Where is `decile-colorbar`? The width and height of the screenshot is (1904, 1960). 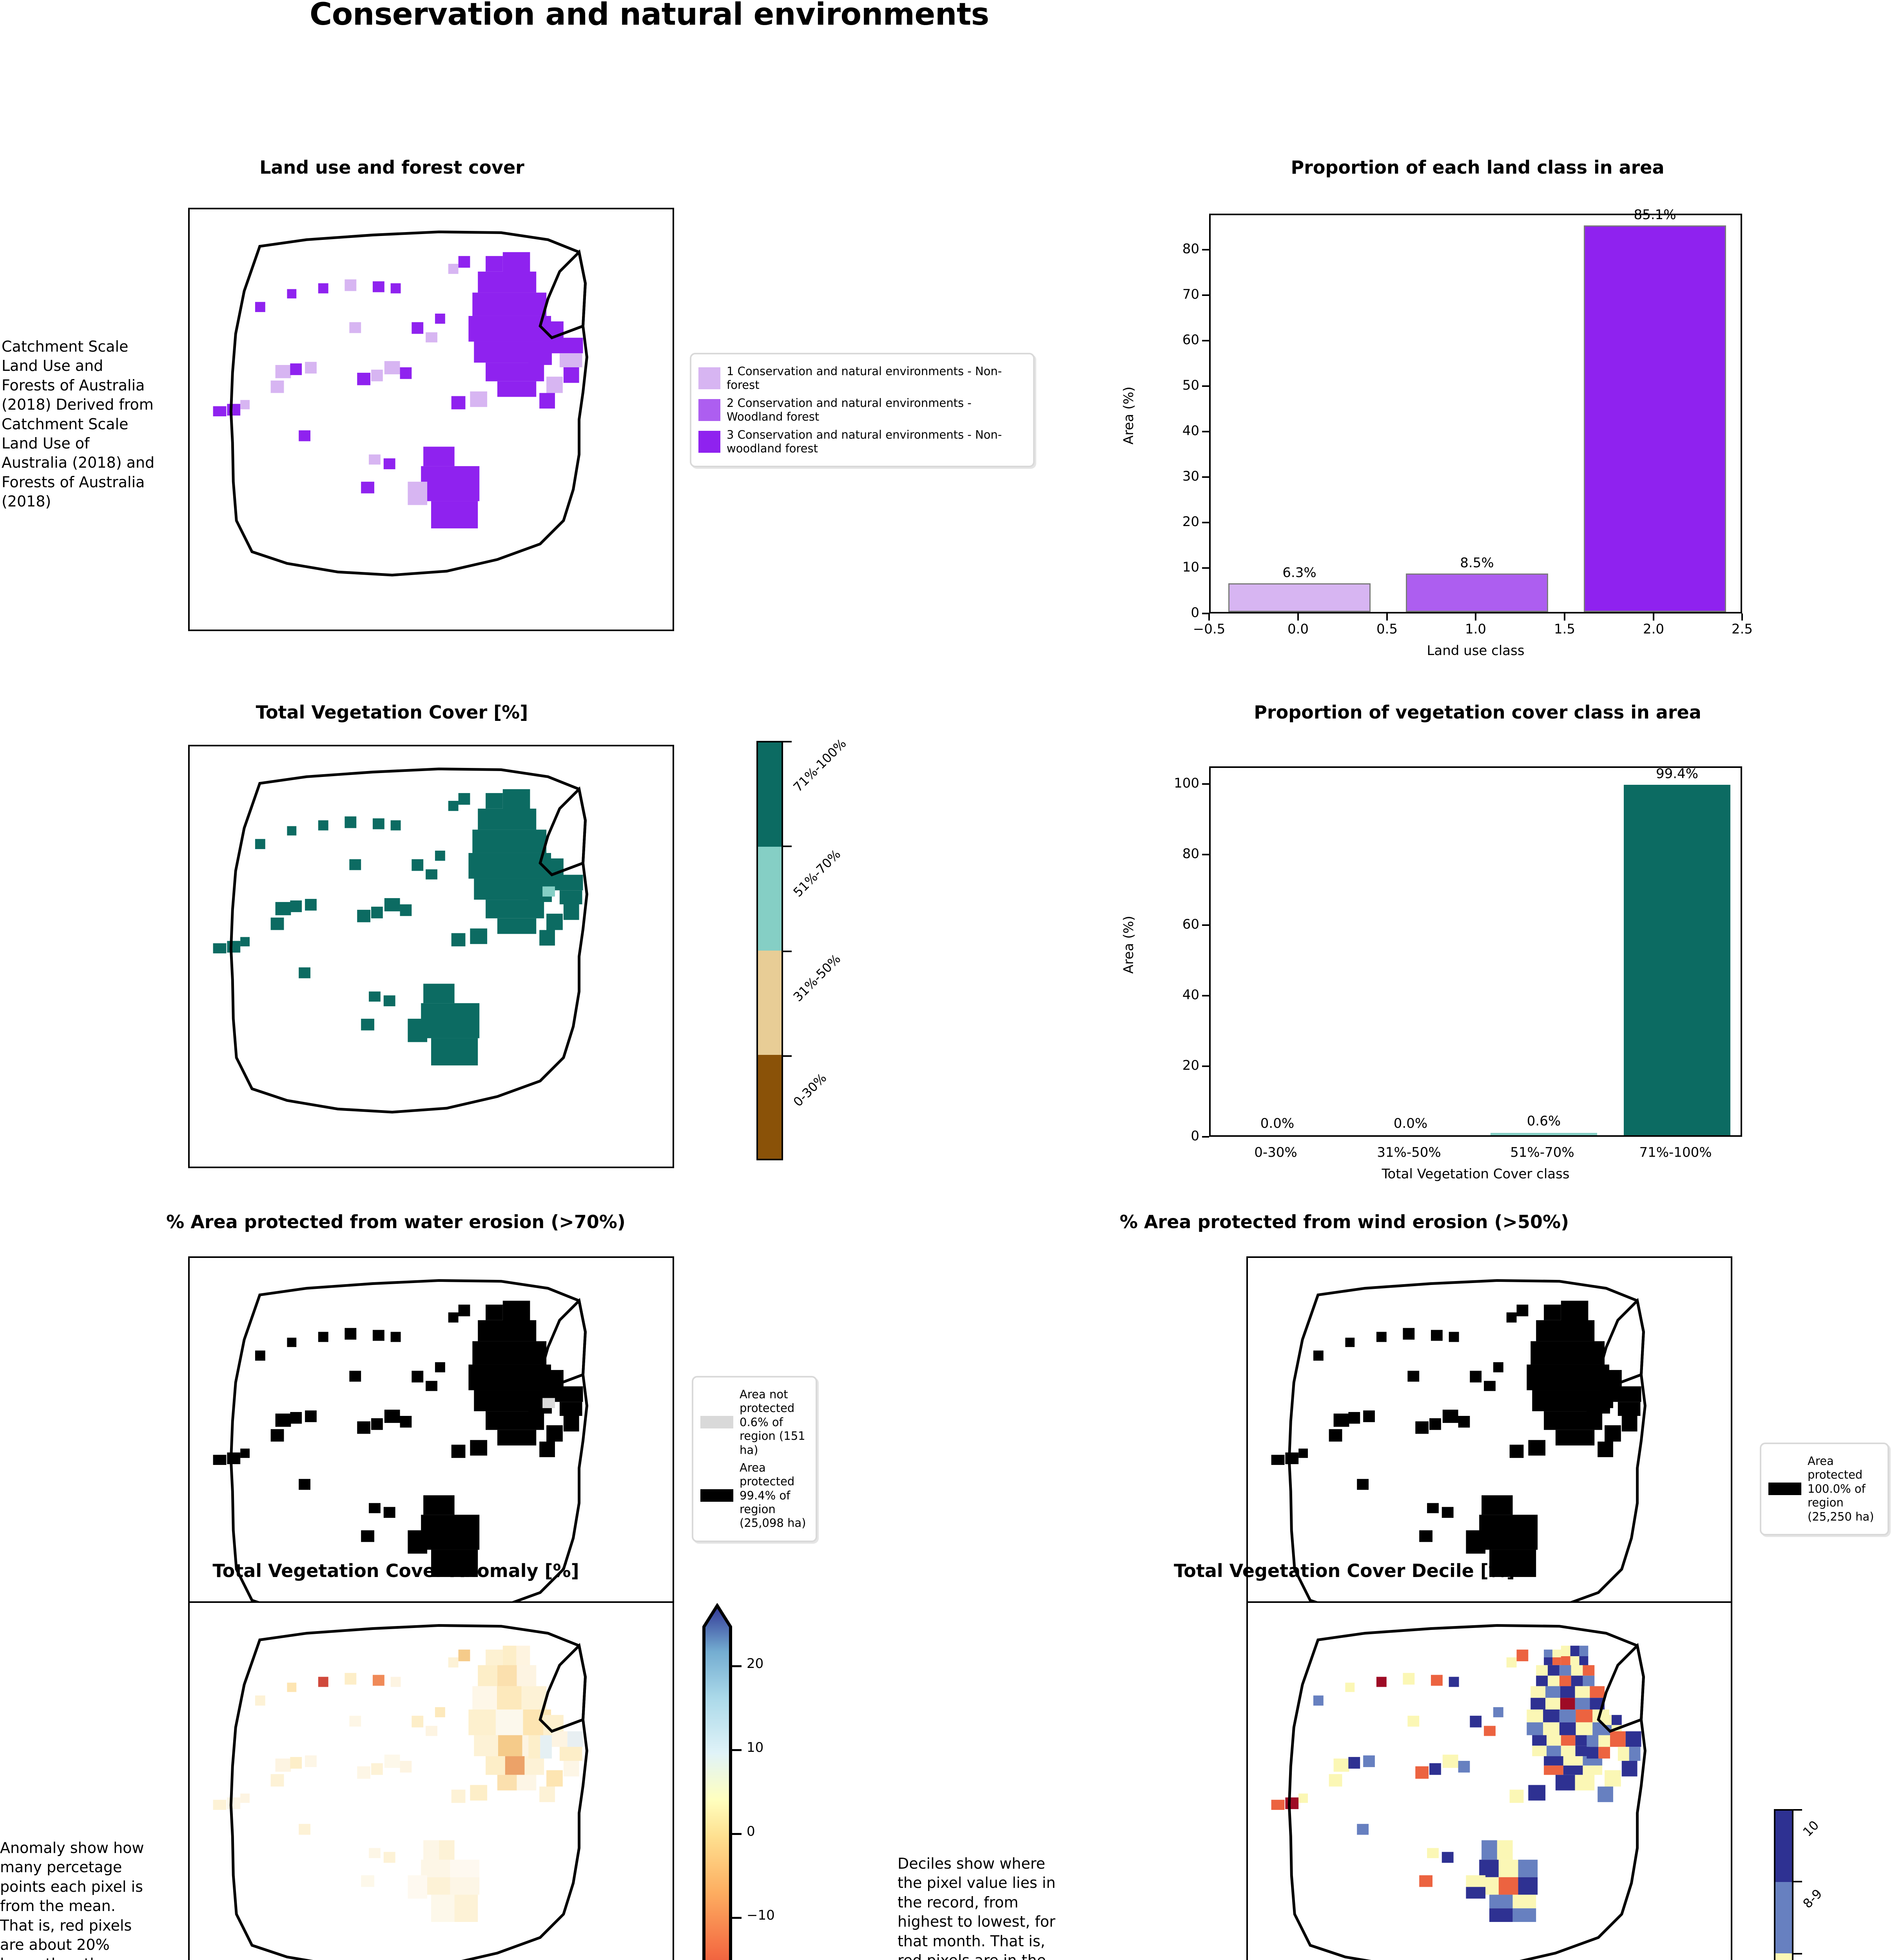
decile-colorbar is located at coordinates (1783, 1884).